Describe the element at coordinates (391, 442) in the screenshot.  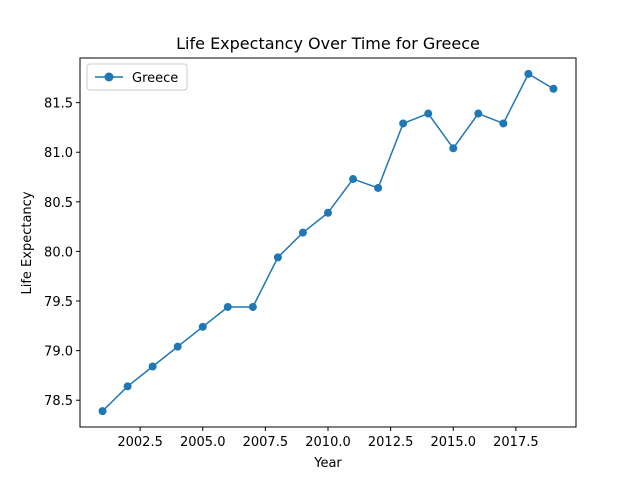
I see `x-tick-label: 2012.5` at that location.